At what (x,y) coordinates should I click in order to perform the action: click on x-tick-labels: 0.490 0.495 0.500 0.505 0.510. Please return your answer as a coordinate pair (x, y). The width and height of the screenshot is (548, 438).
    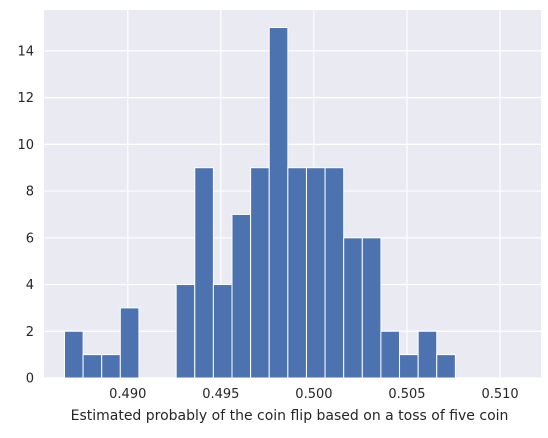
    Looking at the image, I should click on (314, 394).